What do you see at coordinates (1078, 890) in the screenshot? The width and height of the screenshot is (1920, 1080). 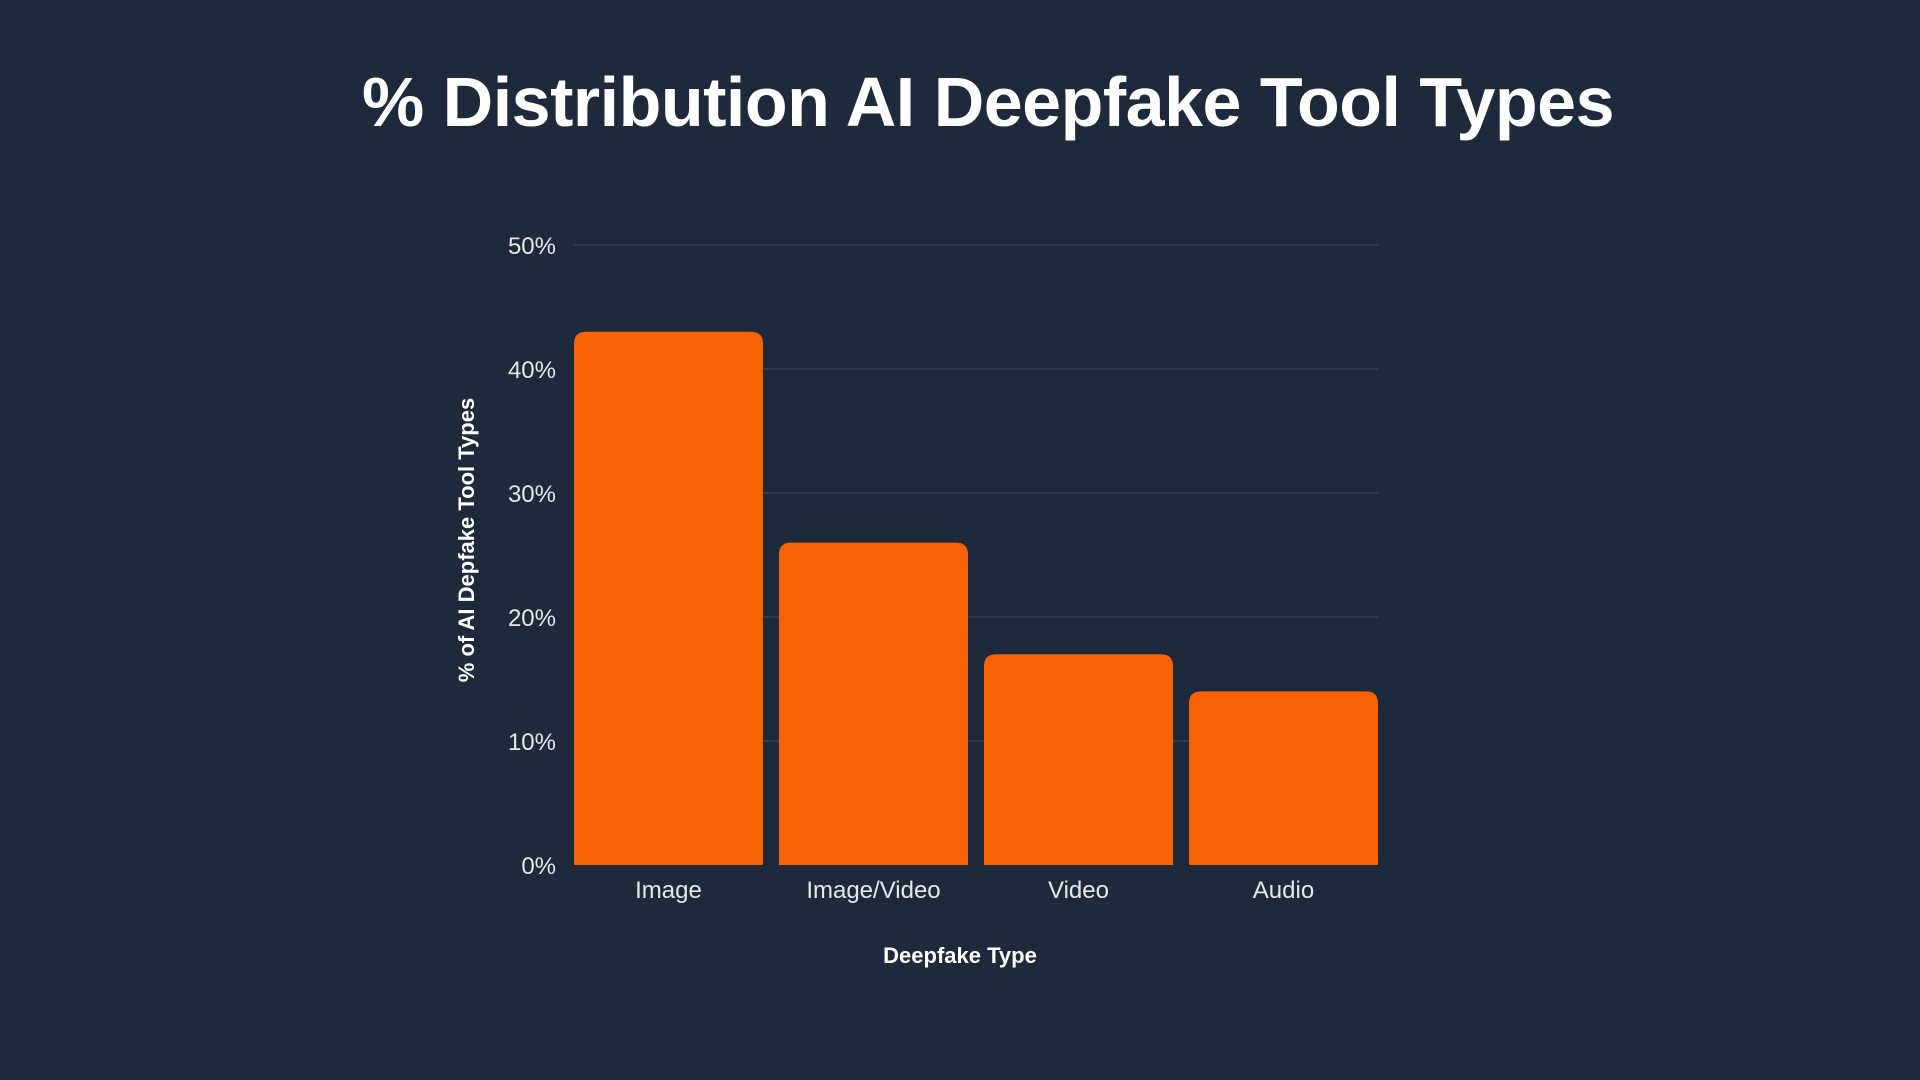 I see `x-tick-label: Video` at bounding box center [1078, 890].